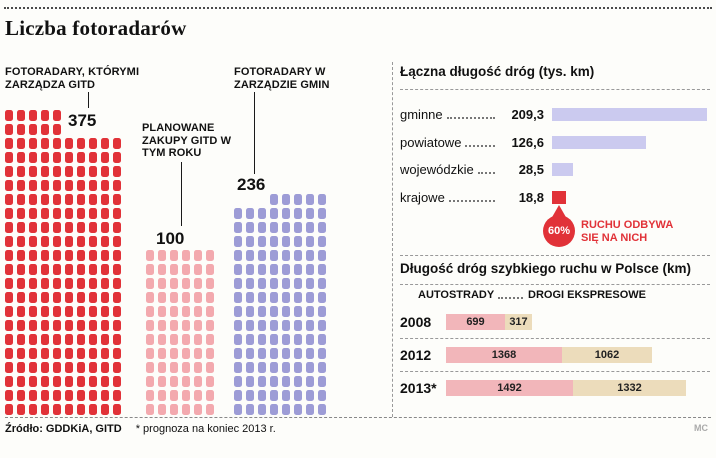 The width and height of the screenshot is (716, 458). I want to click on road-row: gminne 209,3, so click(555, 115).